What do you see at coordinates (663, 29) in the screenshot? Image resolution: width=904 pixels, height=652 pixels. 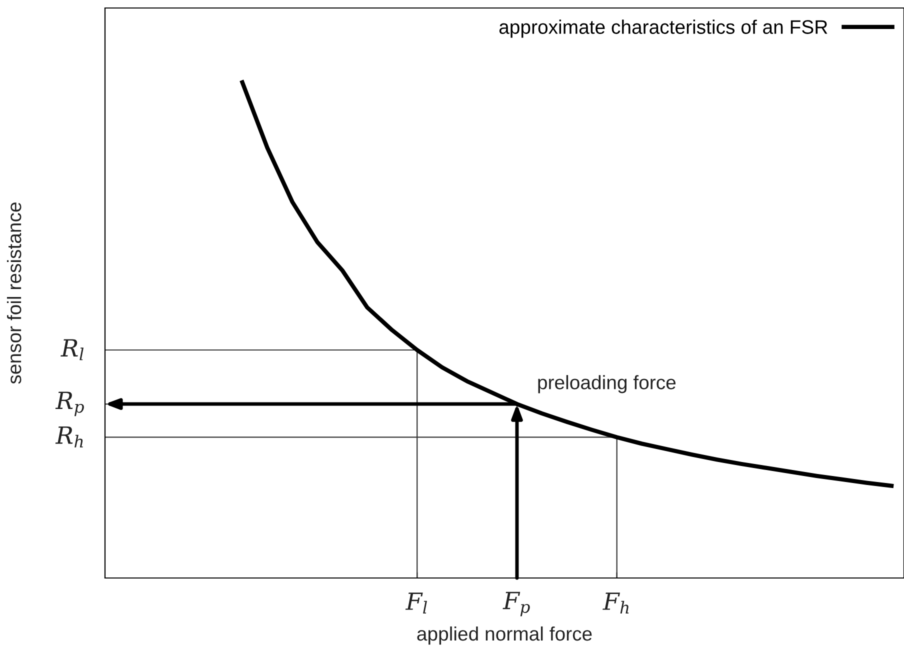 I see `legend-label: approximate characteristics of an FSR` at bounding box center [663, 29].